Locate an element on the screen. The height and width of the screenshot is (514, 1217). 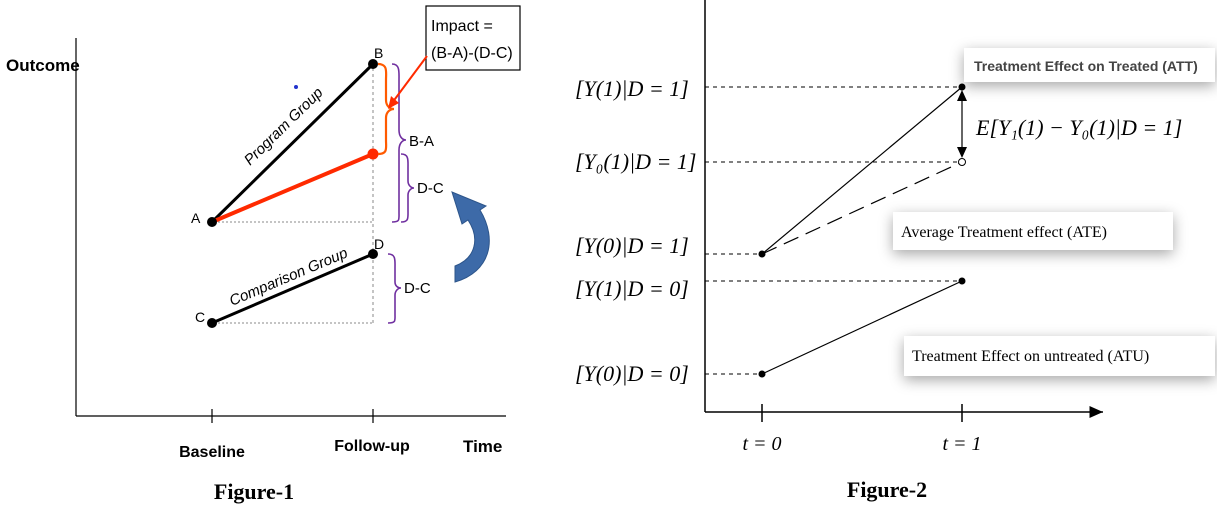
comparison-group-line is located at coordinates (292, 288).